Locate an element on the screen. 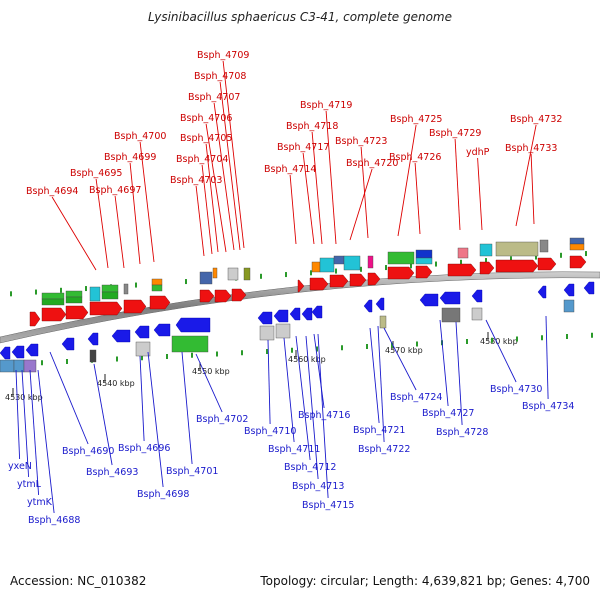 This screenshot has width=600, height=600. gene-label-bottom: Bsph_4716 is located at coordinates (324, 415).